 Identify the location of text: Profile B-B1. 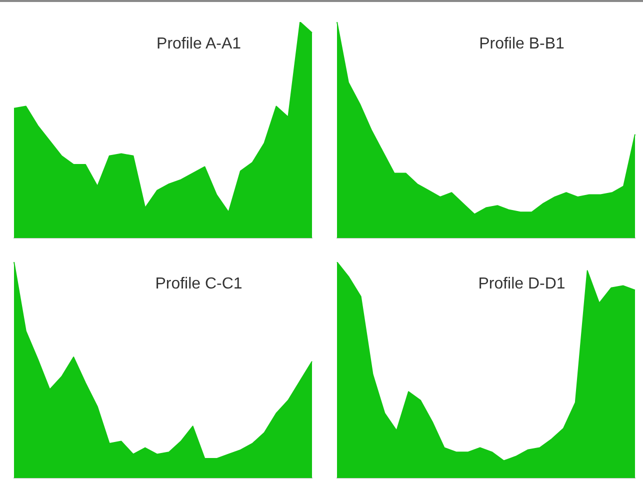
(522, 43).